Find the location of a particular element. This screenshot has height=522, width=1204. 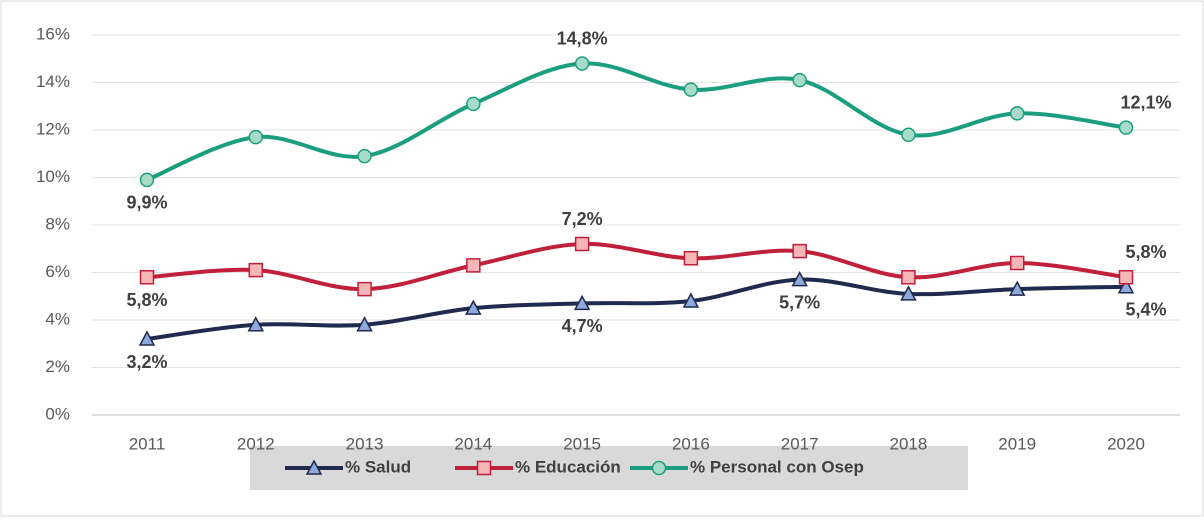

x-tick-label: 2013 is located at coordinates (365, 443).